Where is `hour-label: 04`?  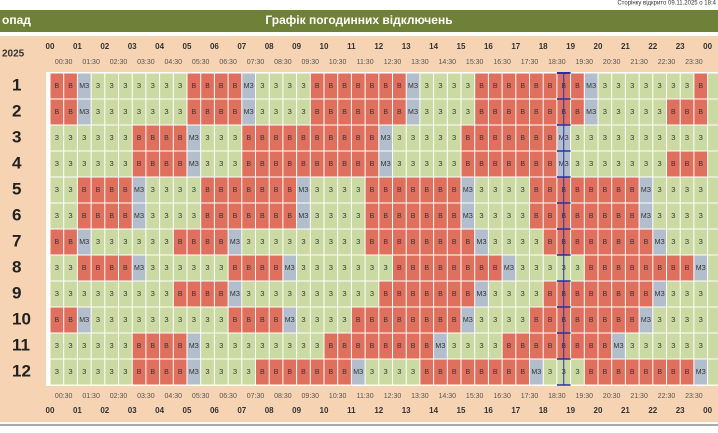
hour-label: 04 is located at coordinates (159, 46).